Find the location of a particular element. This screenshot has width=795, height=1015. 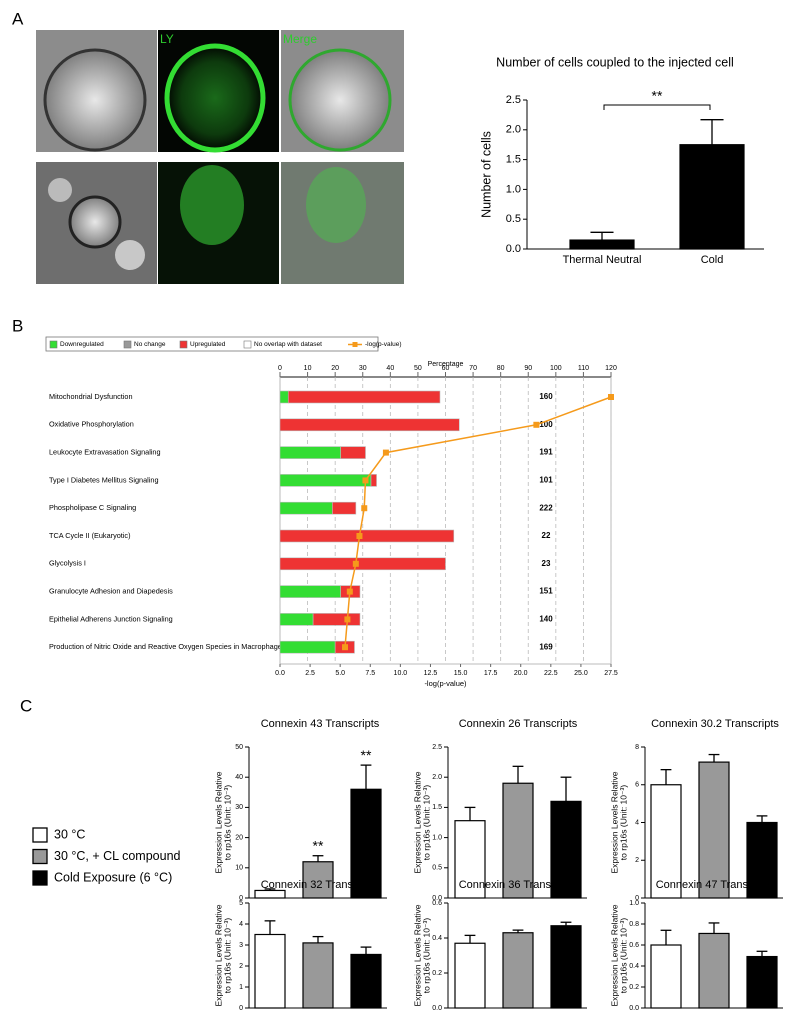

chart-title: Connexin 32 Transcripts is located at coordinates (320, 885).